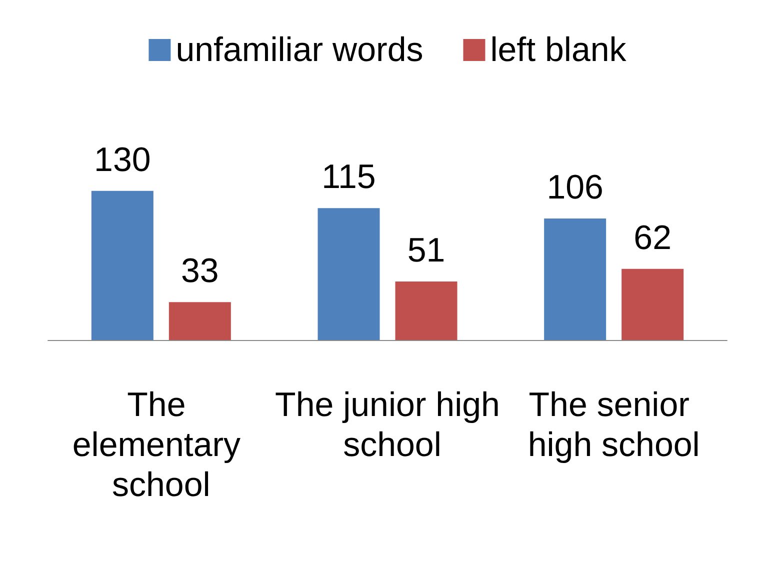 Image resolution: width=775 pixels, height=563 pixels. Describe the element at coordinates (614, 425) in the screenshot. I see `x-tick-label: The senior high school` at that location.